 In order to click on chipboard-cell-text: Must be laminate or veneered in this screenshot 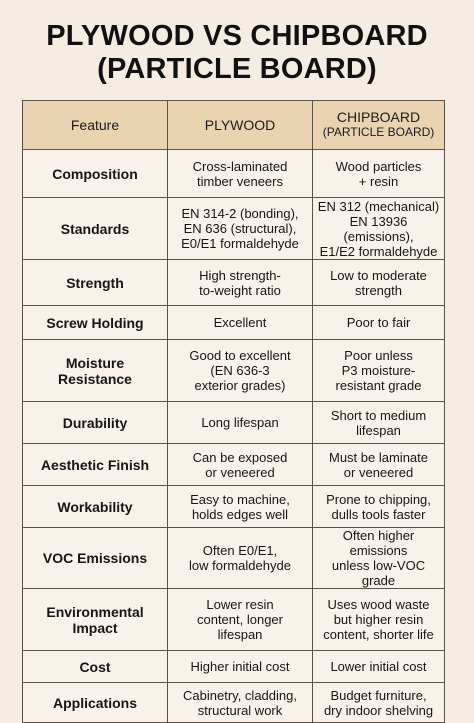, I will do `click(378, 464)`.